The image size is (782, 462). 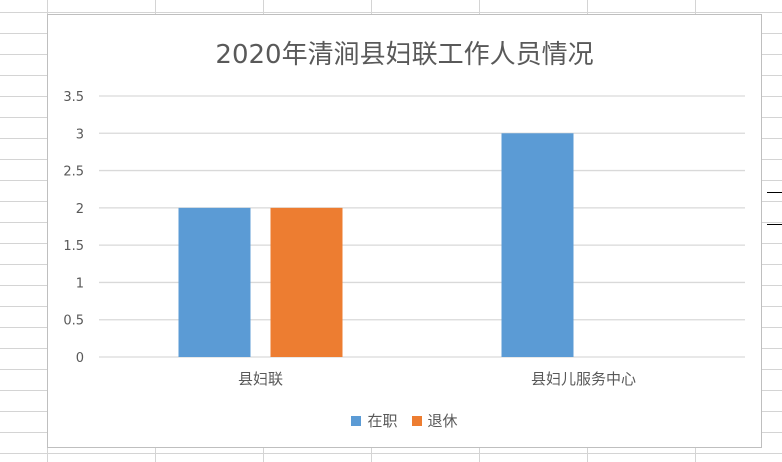 I want to click on y-tick-label: 0.5, so click(x=73, y=321).